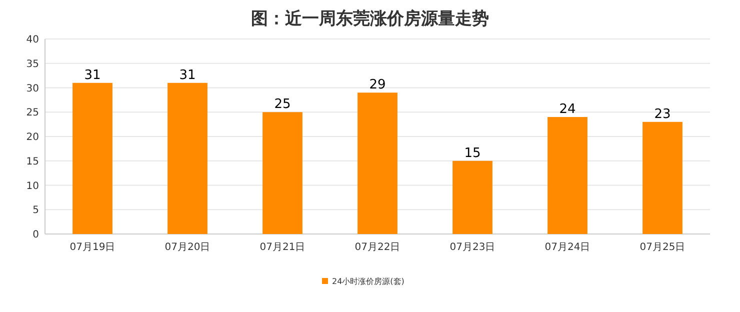  Describe the element at coordinates (472, 153) in the screenshot. I see `data-label: 15` at that location.